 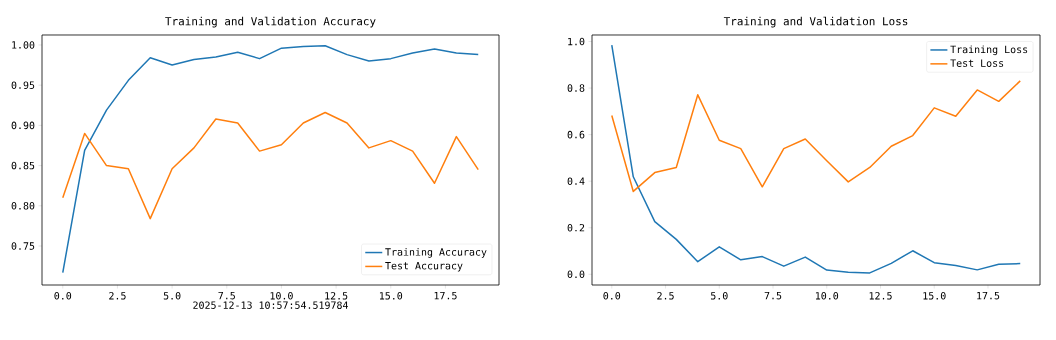 What do you see at coordinates (576, 134) in the screenshot?
I see `y-tick-label: 0.6` at bounding box center [576, 134].